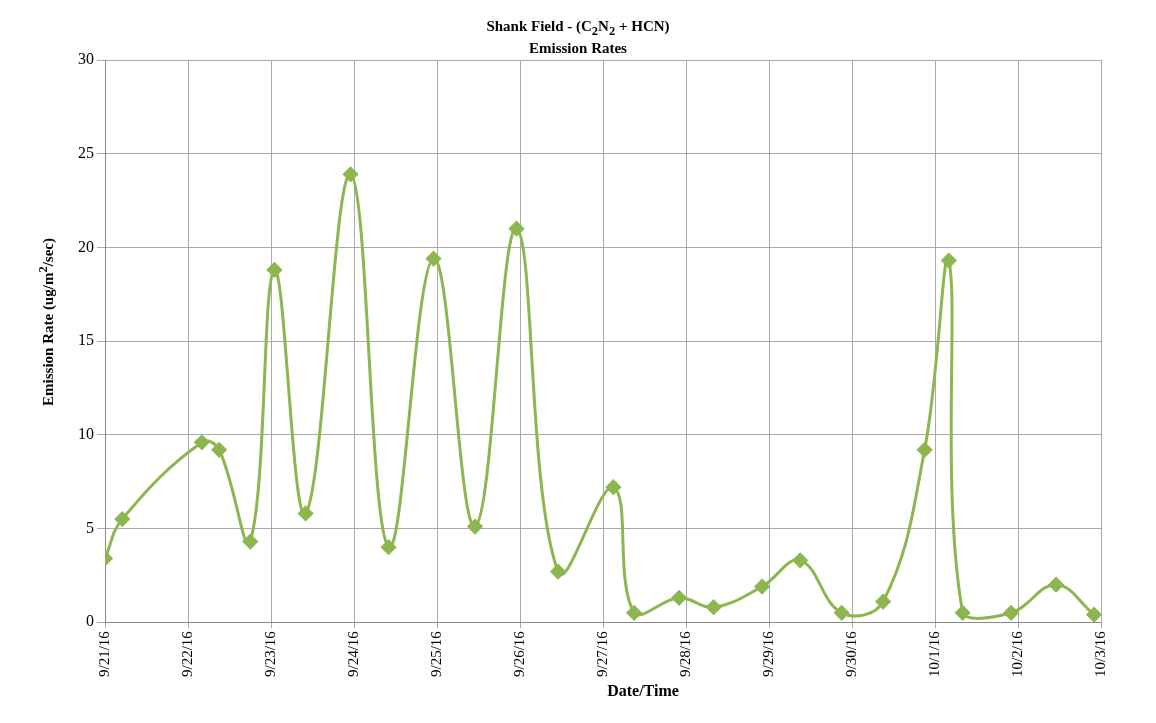 The width and height of the screenshot is (1156, 723). What do you see at coordinates (86, 340) in the screenshot?
I see `y-tick-label: 15` at bounding box center [86, 340].